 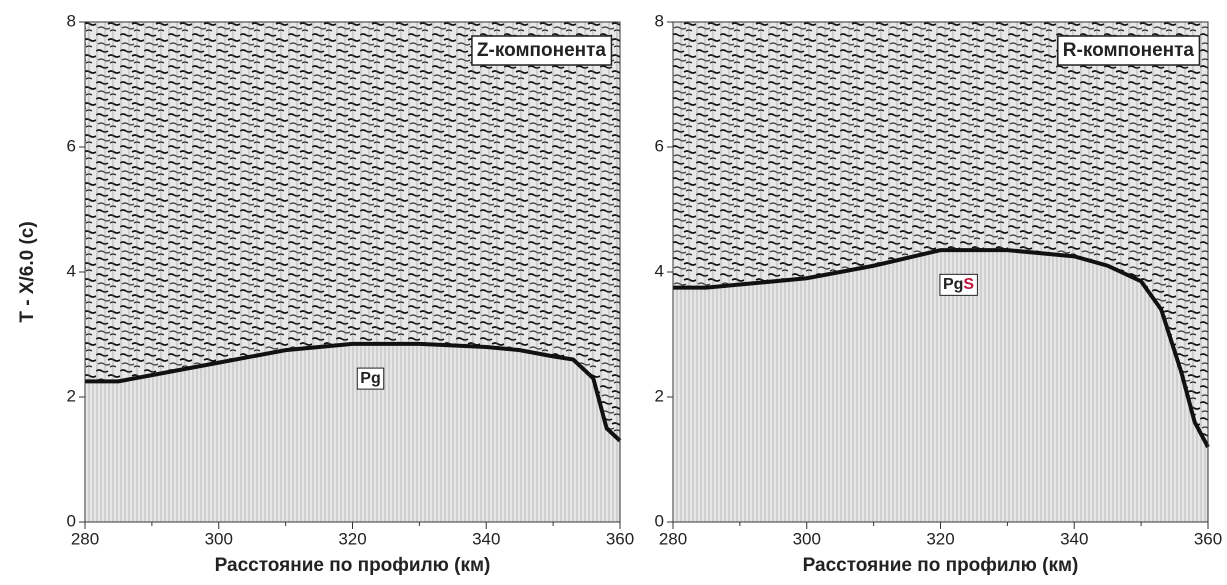 I want to click on panel-title: Z-компонента, so click(x=542, y=50).